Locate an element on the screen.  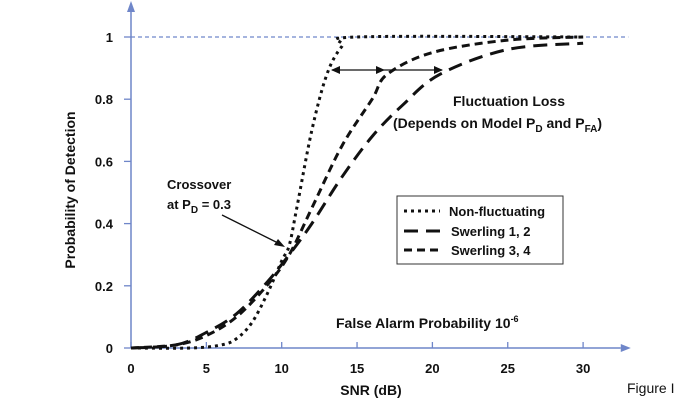
false-alarm-label: False Alarm Probability 10-6 is located at coordinates (427, 322).